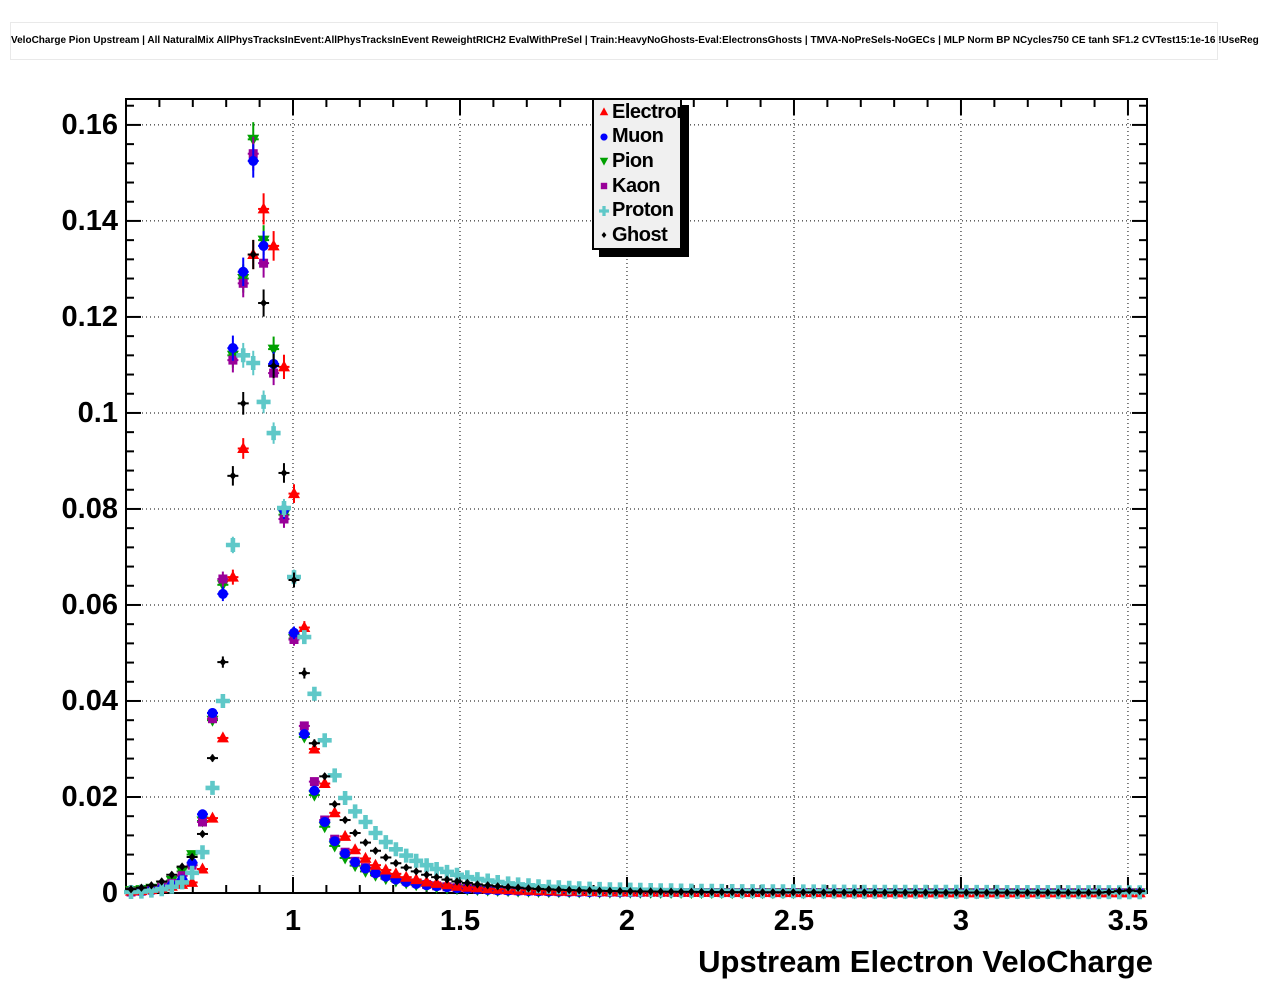  Describe the element at coordinates (604, 235) in the screenshot. I see `ghost-diamond-icon` at that location.